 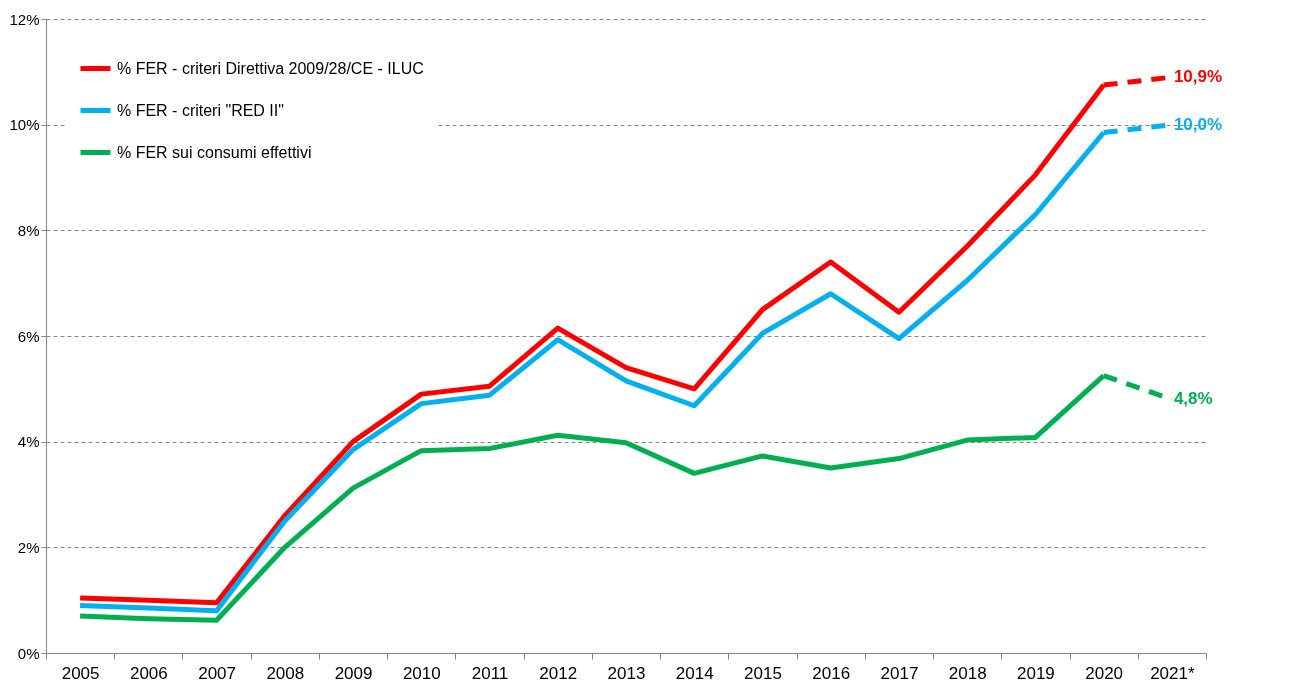 What do you see at coordinates (1198, 77) in the screenshot?
I see `data-label: 10,9%` at bounding box center [1198, 77].